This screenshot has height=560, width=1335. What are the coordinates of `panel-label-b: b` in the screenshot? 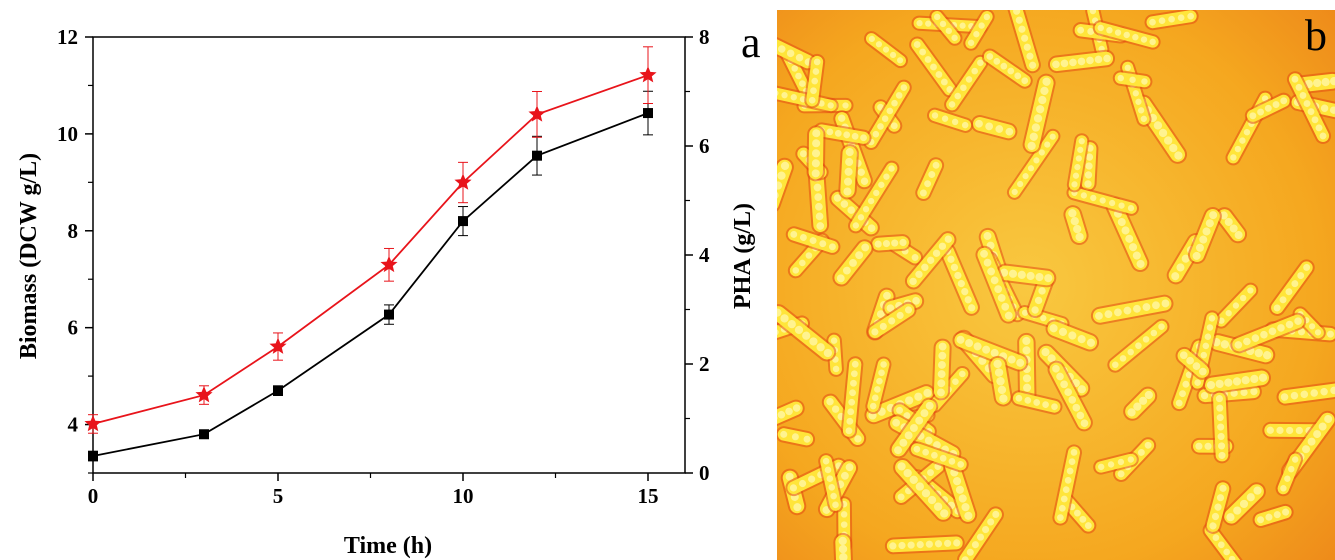 It's located at (1316, 35).